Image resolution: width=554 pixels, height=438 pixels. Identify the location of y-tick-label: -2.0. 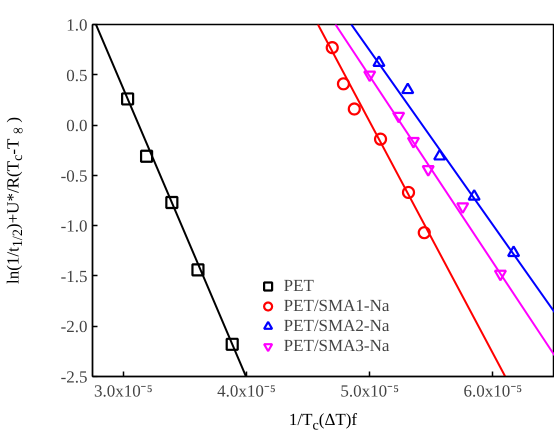
(74, 326).